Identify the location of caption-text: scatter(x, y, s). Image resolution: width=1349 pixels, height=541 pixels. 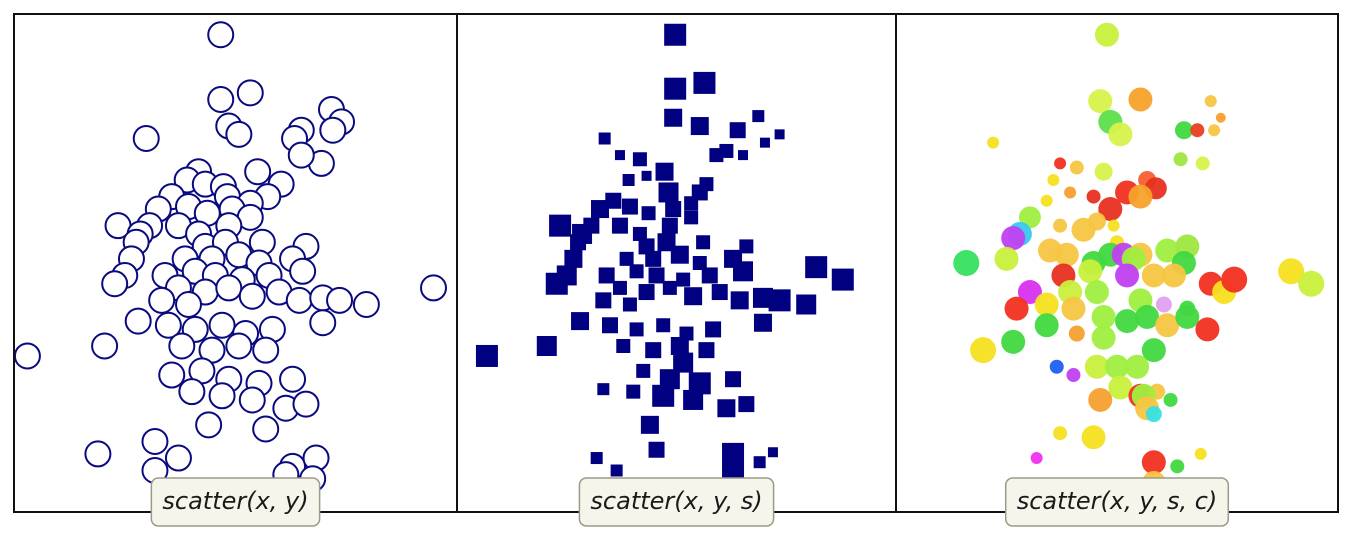
(676, 501).